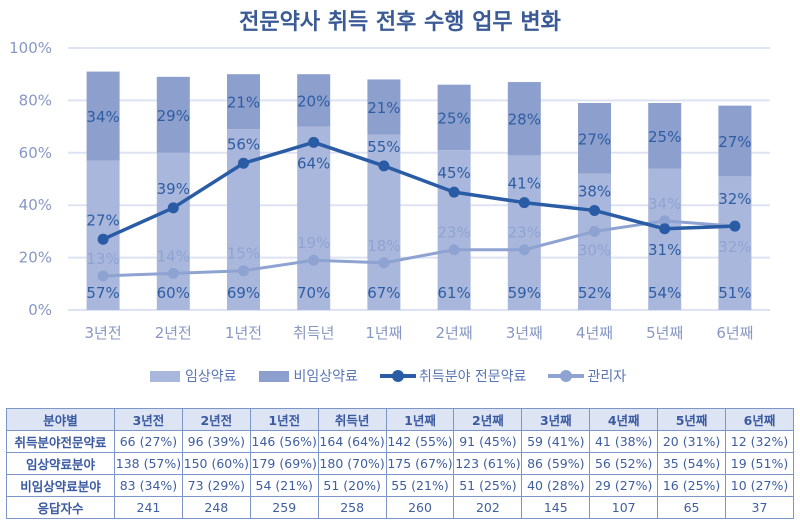 The image size is (800, 525). Describe the element at coordinates (193, 376) in the screenshot. I see `legend-item-clinical: 임상약료` at that location.